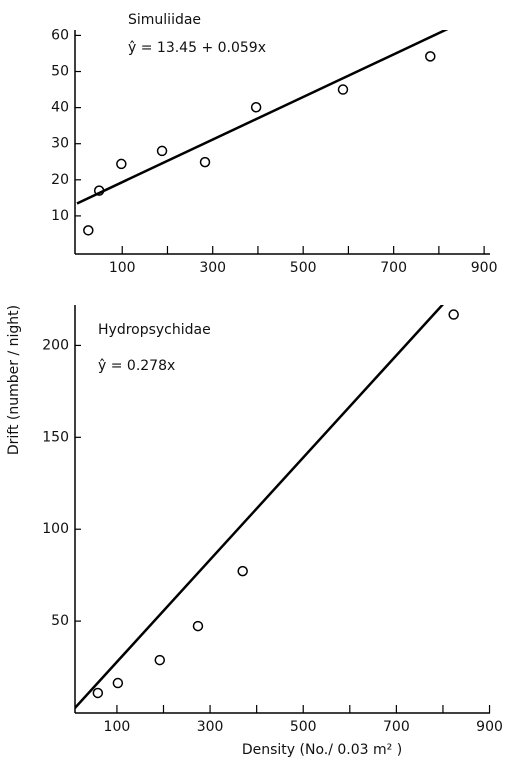 This screenshot has width=506, height=765. What do you see at coordinates (60, 216) in the screenshot?
I see `y-tick-label: 10` at bounding box center [60, 216].